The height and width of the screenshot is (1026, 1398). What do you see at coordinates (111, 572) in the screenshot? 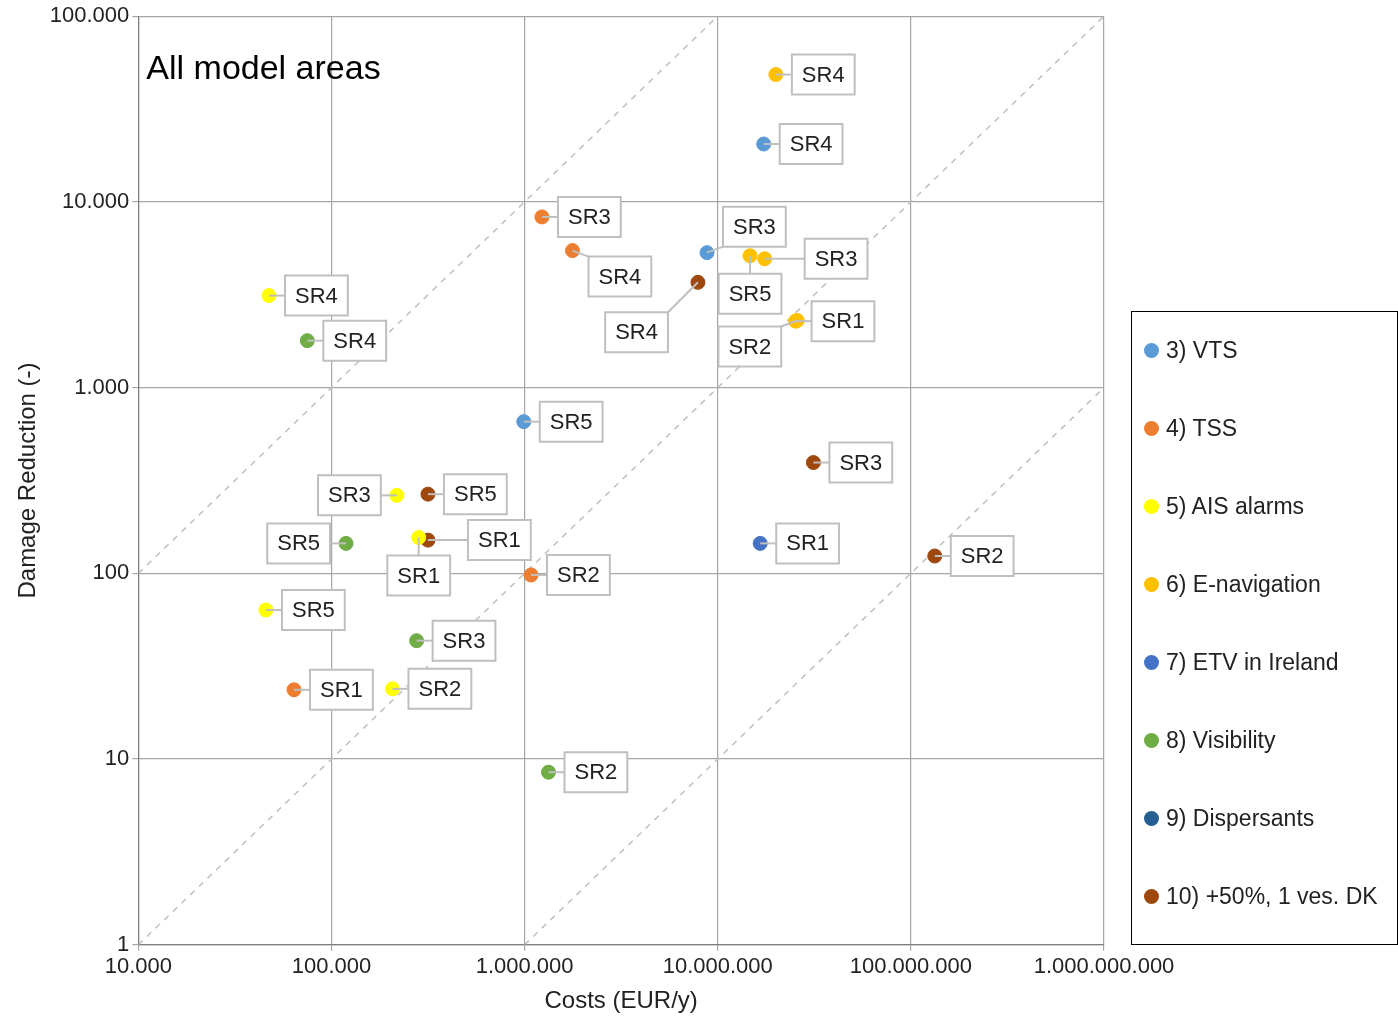
I see `y-tick-label: 100` at bounding box center [111, 572].